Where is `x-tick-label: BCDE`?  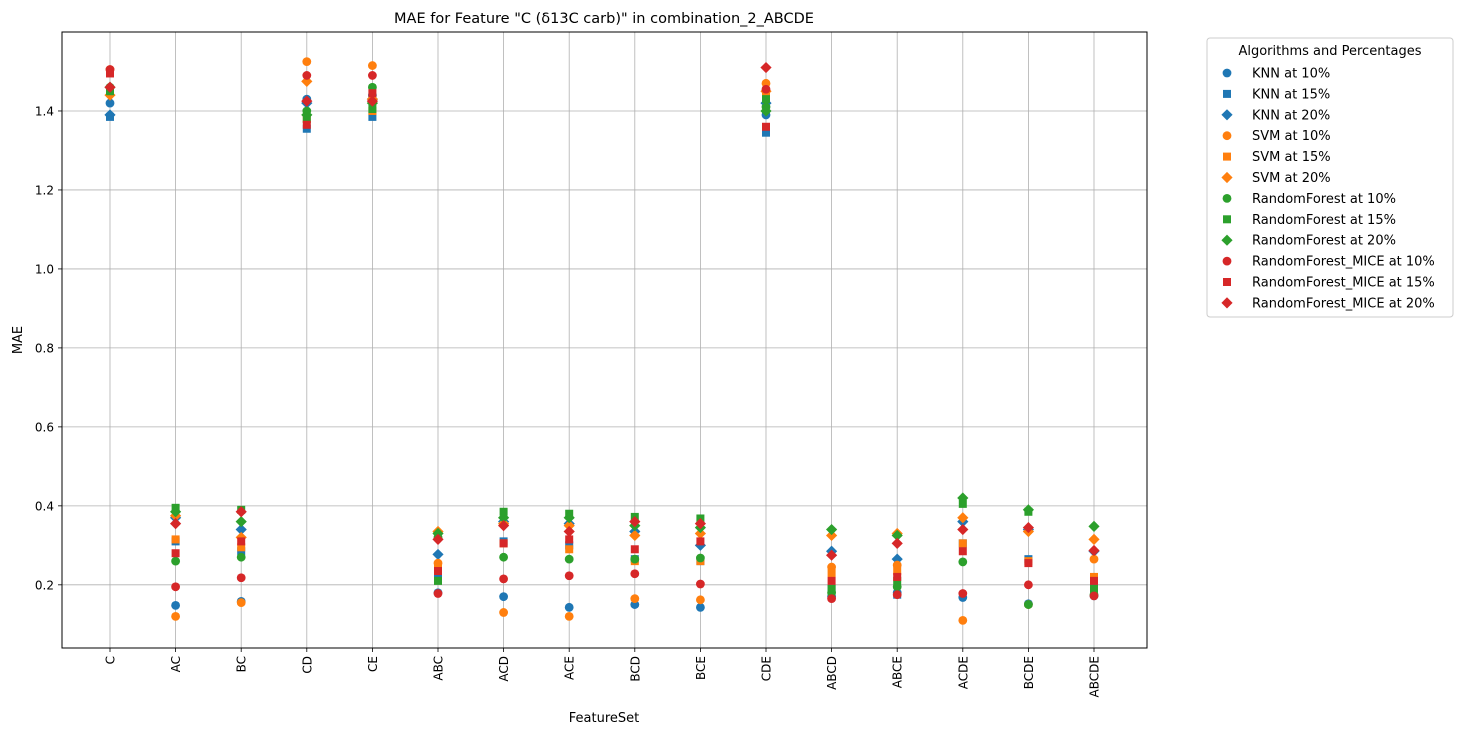
x-tick-label: BCDE is located at coordinates (1029, 672).